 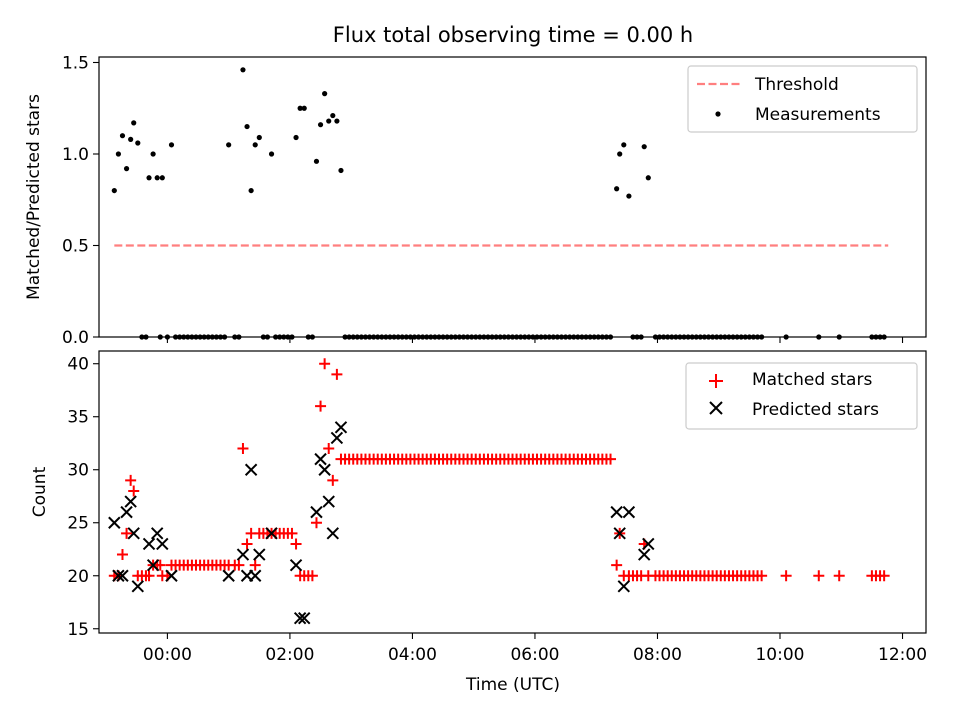 I want to click on x-axis-label: Time (UTC), so click(x=512, y=685).